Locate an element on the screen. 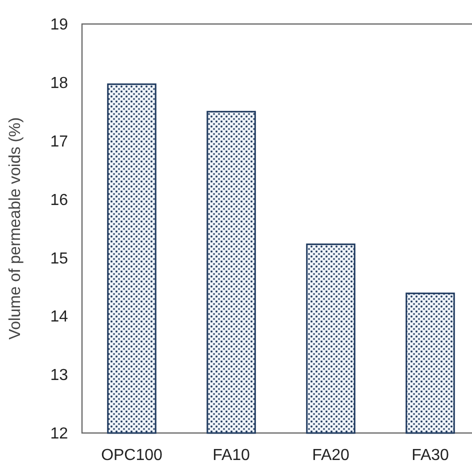 This screenshot has width=472, height=468. x-tick-label: FA10 is located at coordinates (231, 455).